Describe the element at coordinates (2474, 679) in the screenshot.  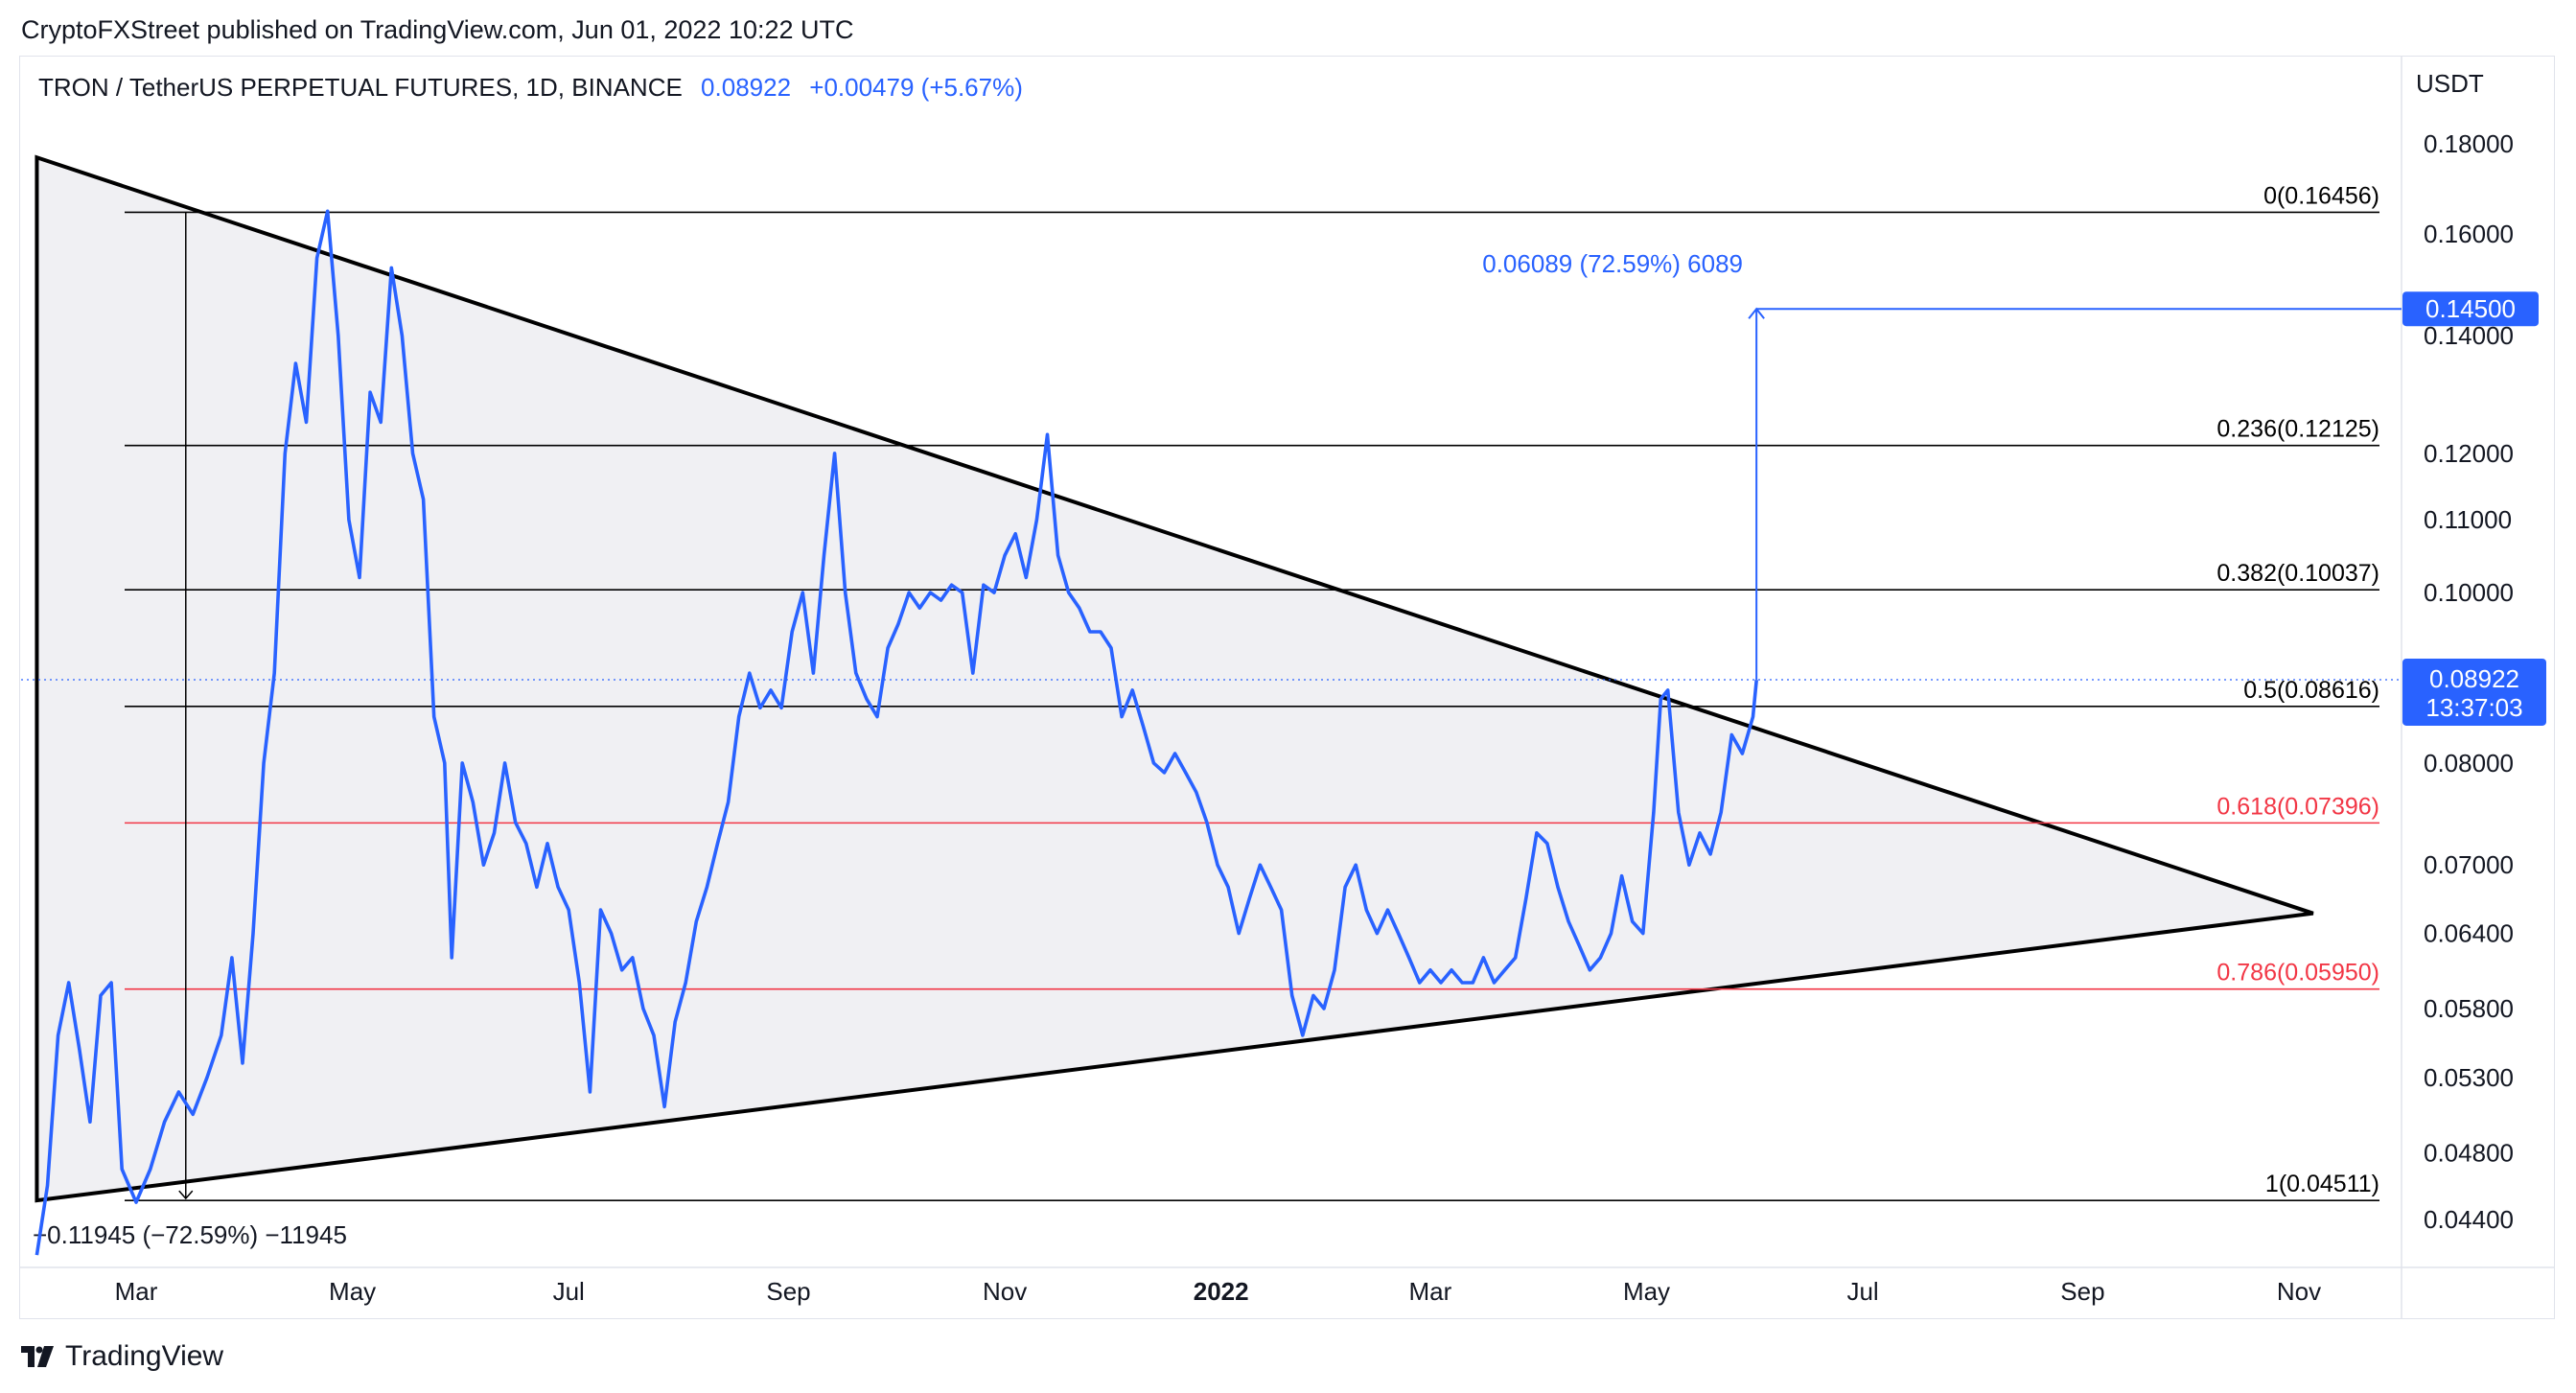
I see `last-price-badge-label: 0.08922` at that location.